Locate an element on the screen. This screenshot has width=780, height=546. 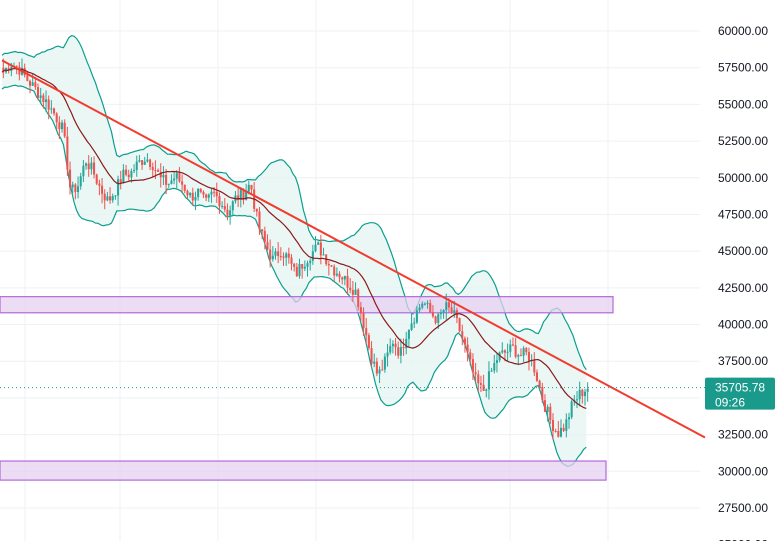
y-tick-label-11: 32500.00 is located at coordinates (743, 435).